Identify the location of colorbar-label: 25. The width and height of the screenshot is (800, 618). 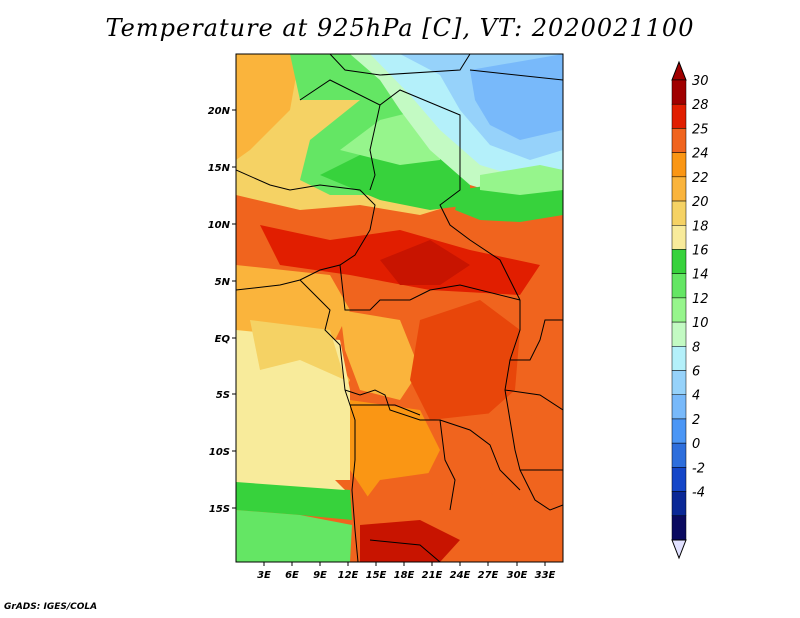
(700, 129).